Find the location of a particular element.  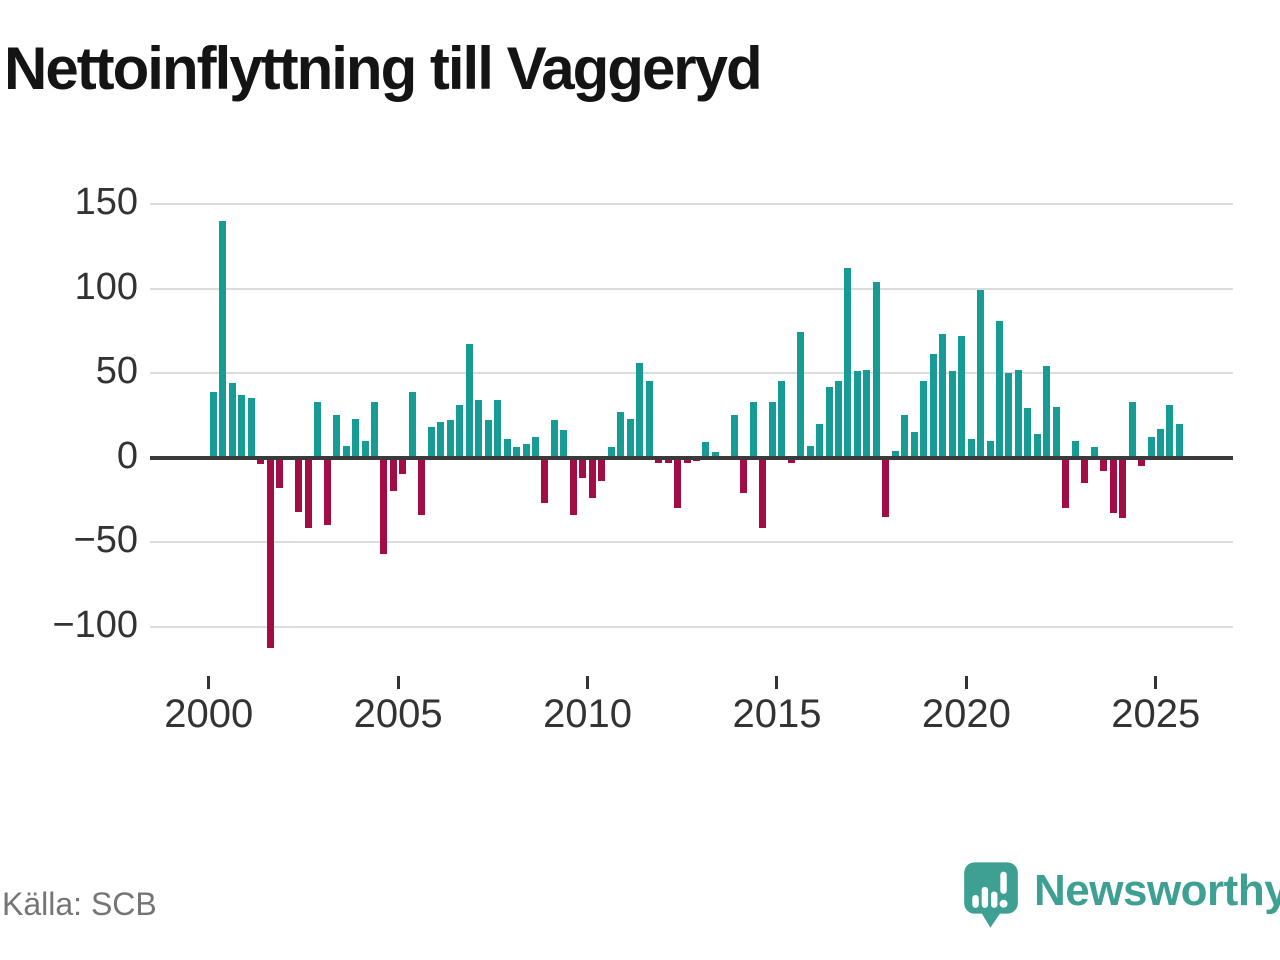

bar-2014Q1 is located at coordinates (744, 475).